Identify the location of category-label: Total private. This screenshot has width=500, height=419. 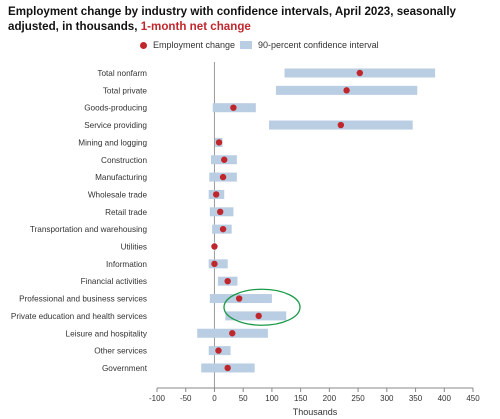
(125, 90).